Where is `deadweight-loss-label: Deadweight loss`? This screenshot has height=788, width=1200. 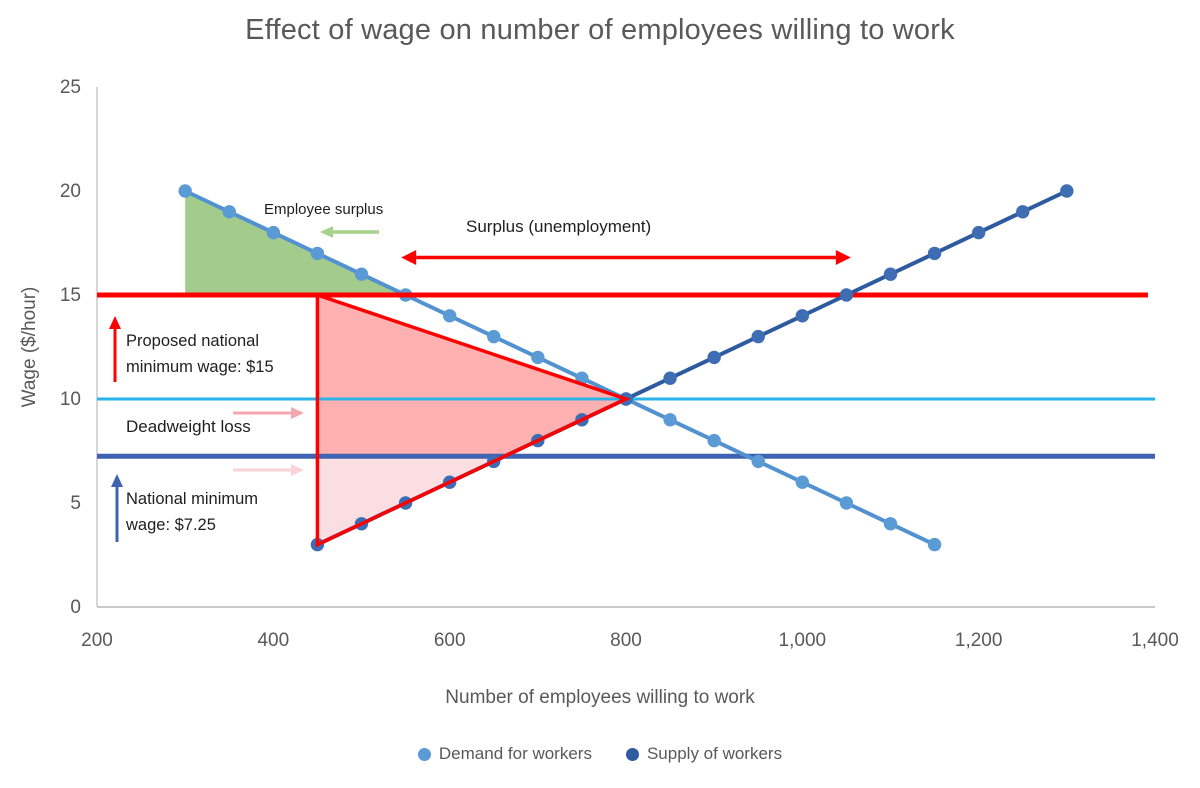
deadweight-loss-label: Deadweight loss is located at coordinates (188, 426).